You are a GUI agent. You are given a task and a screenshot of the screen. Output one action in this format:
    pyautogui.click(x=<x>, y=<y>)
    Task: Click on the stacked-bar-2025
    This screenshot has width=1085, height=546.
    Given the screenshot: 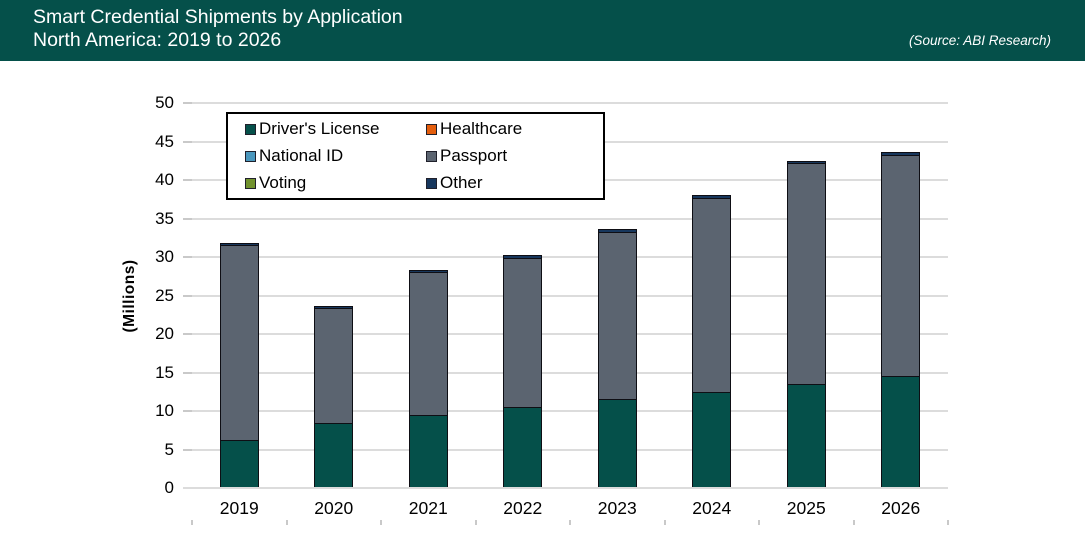 What is the action you would take?
    pyautogui.click(x=806, y=324)
    